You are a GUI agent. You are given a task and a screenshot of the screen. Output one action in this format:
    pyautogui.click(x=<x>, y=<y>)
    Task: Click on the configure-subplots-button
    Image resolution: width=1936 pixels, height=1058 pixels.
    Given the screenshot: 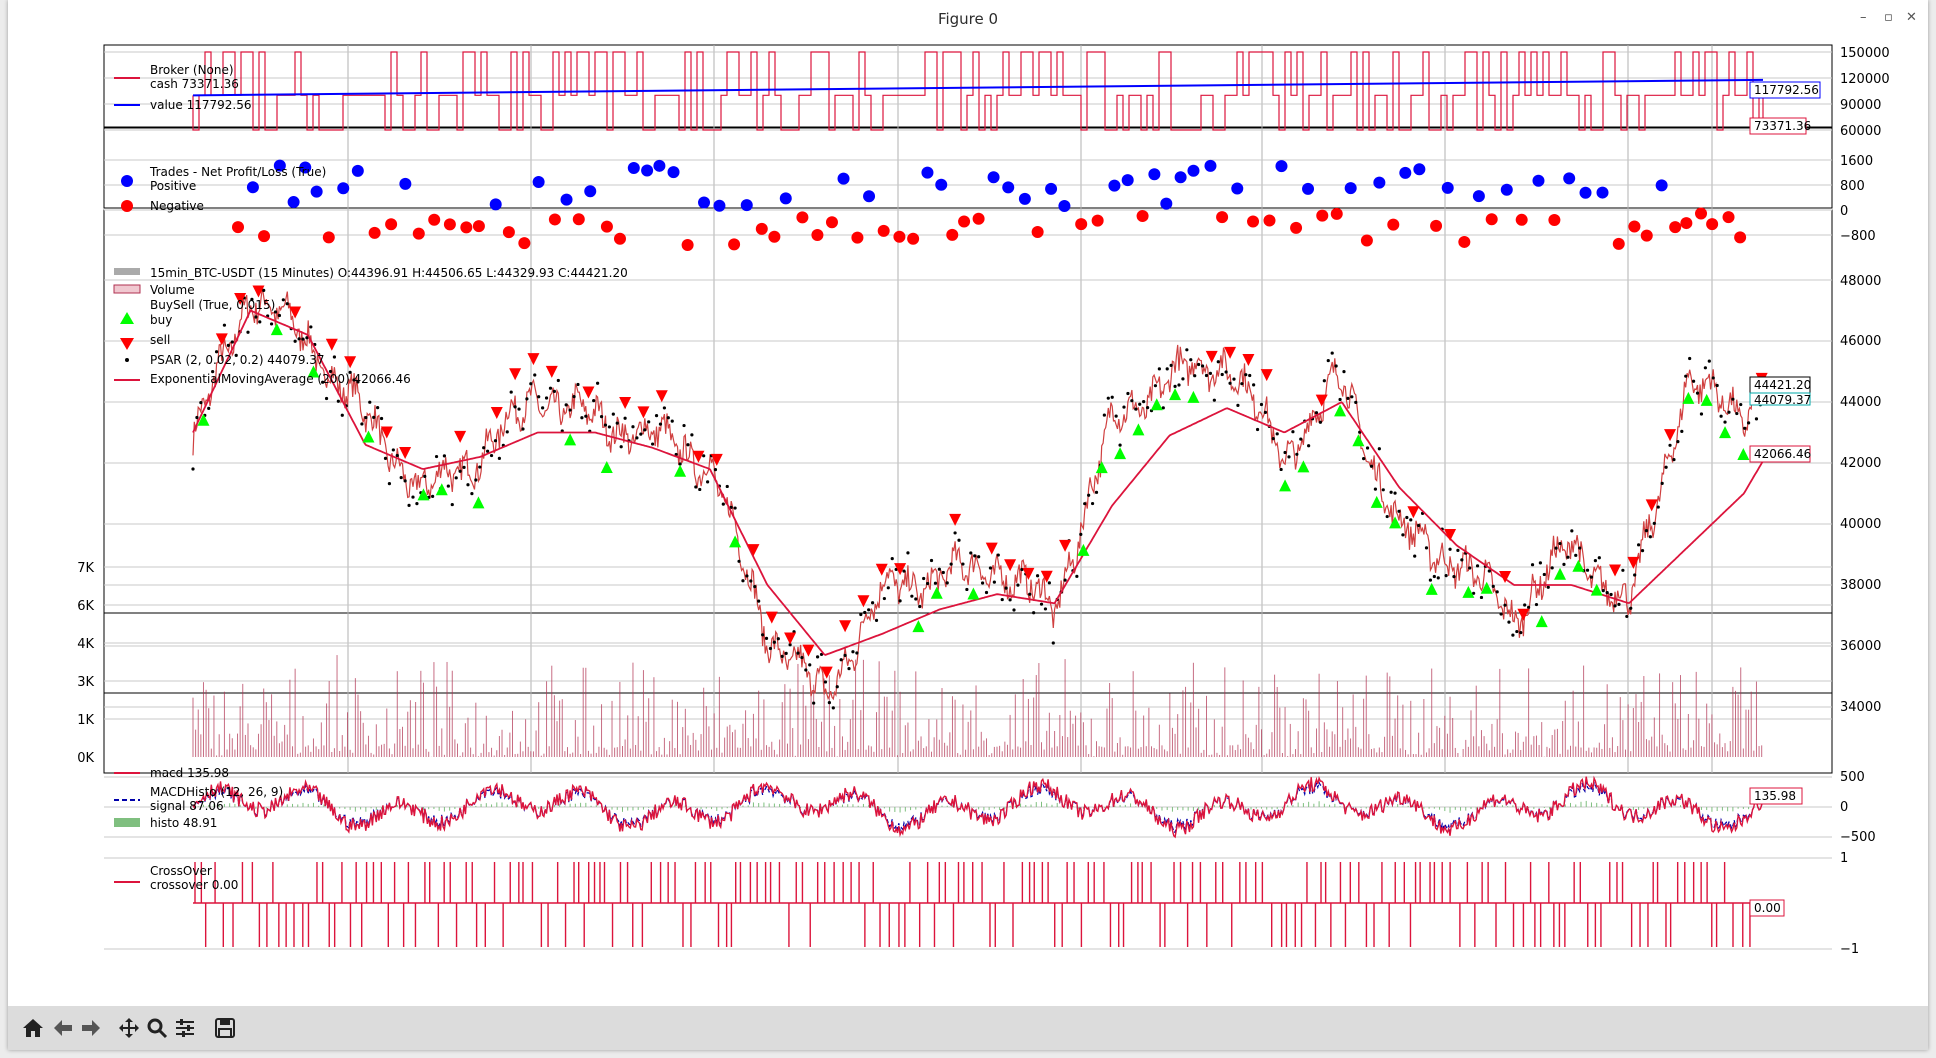 What is the action you would take?
    pyautogui.click(x=185, y=1028)
    